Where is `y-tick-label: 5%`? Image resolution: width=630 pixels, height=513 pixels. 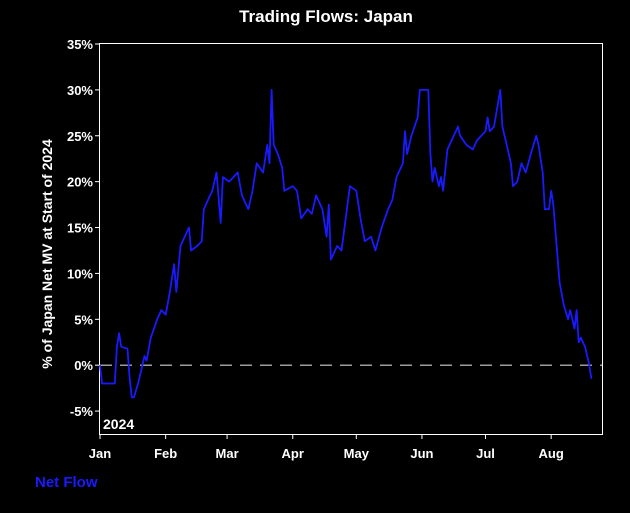 y-tick-label: 5% is located at coordinates (83, 319).